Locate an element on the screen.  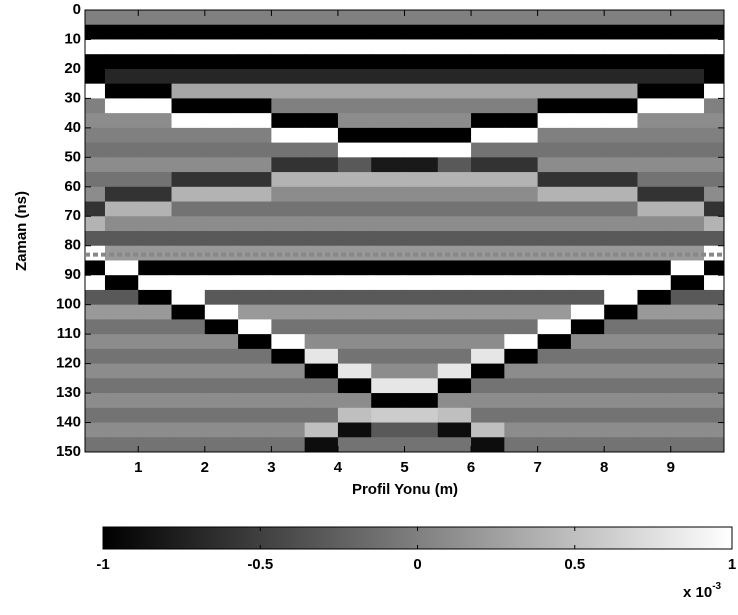
y-tick-label: 40 is located at coordinates (72, 127).